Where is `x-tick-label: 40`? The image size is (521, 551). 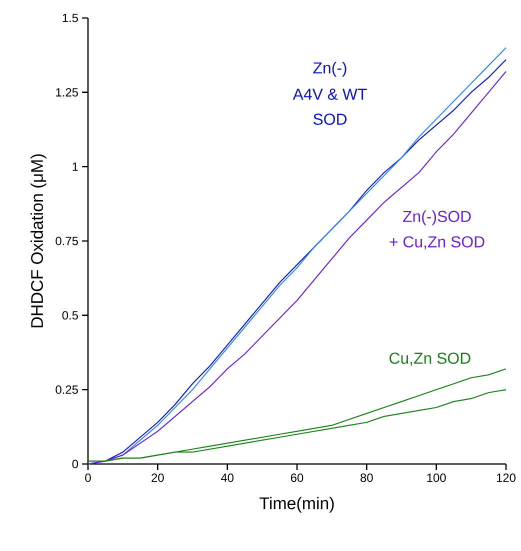
x-tick-label: 40 is located at coordinates (227, 478).